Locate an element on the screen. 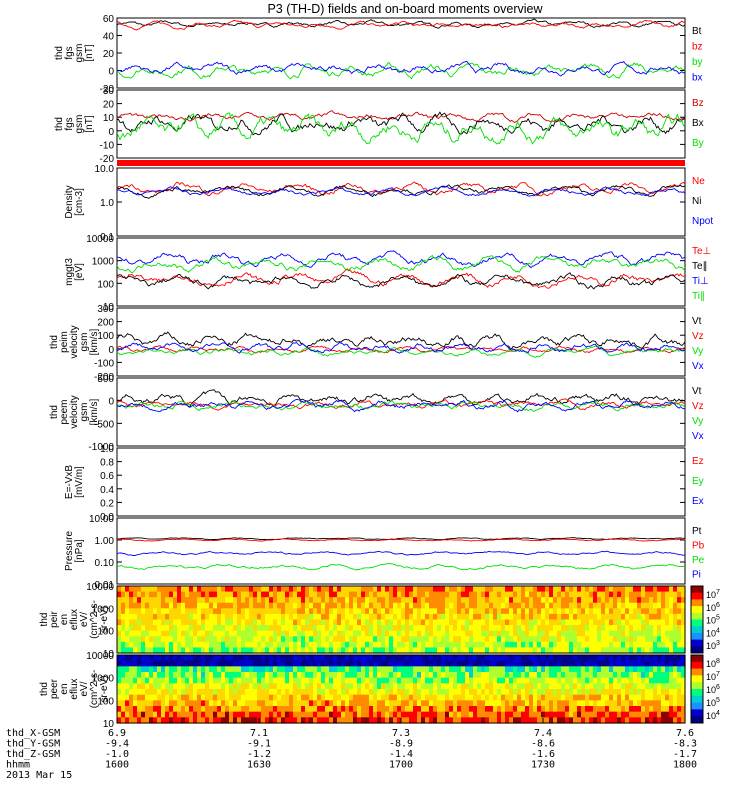  y-axis-label-line: Pressure is located at coordinates (69, 551).